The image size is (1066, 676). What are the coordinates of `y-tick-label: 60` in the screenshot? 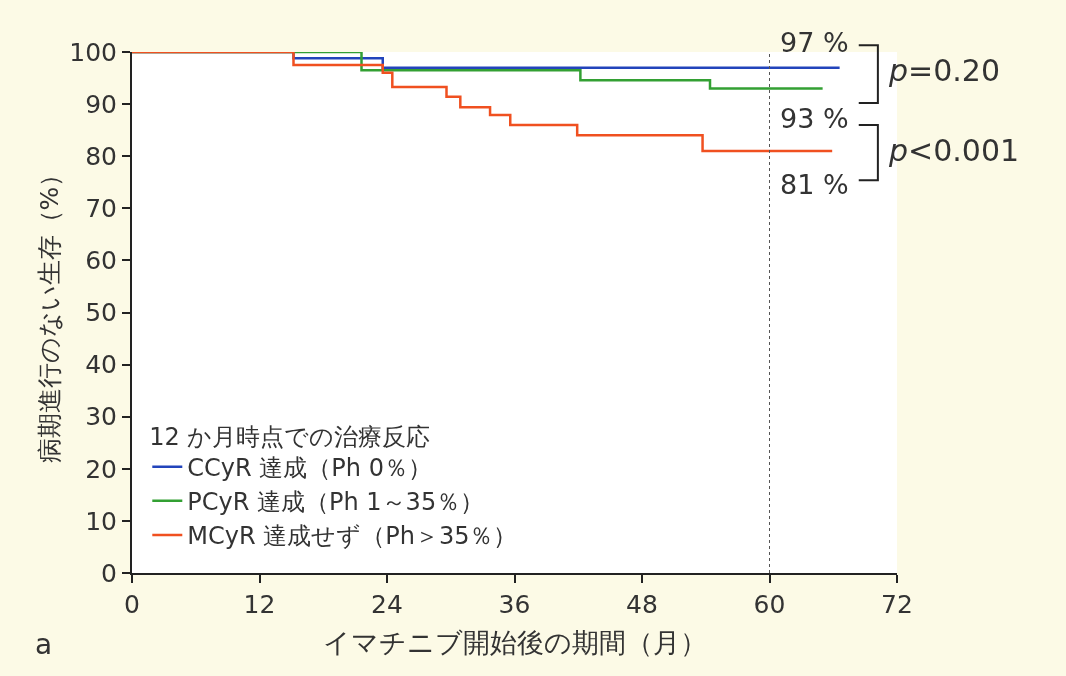 It's located at (101, 261).